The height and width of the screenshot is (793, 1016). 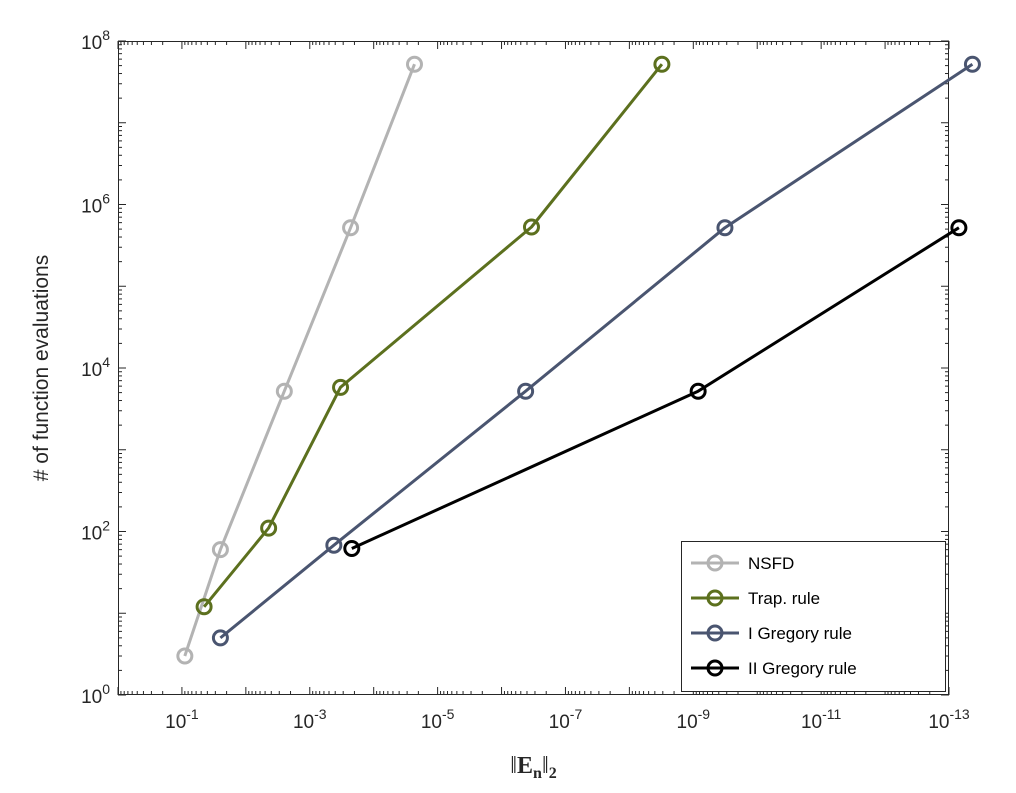 I want to click on y-axis-label: # of function evaluations, so click(x=41, y=368).